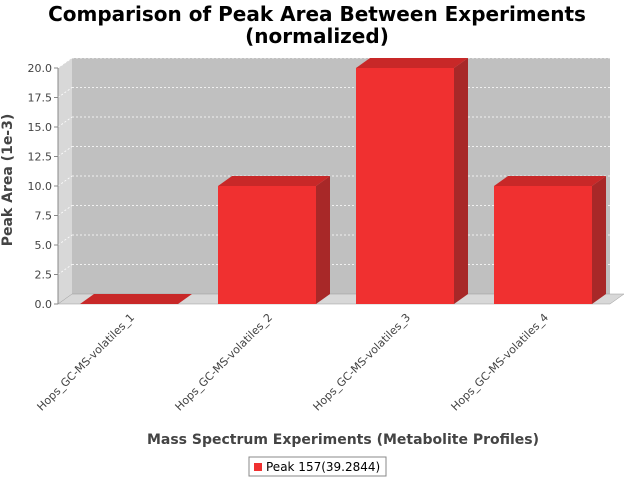 The height and width of the screenshot is (480, 640). I want to click on y-tick-label: 0.0, so click(44, 304).